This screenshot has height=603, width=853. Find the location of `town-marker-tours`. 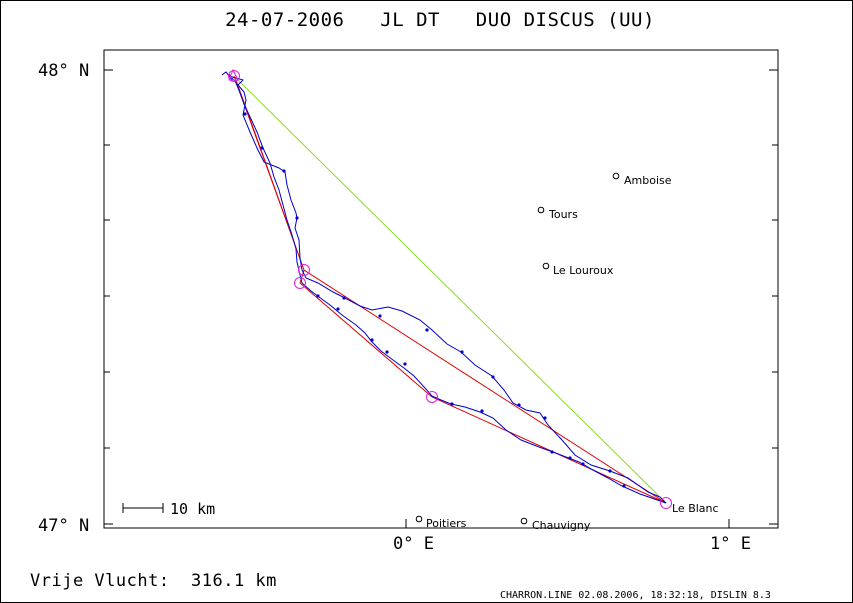

town-marker-tours is located at coordinates (541, 210).